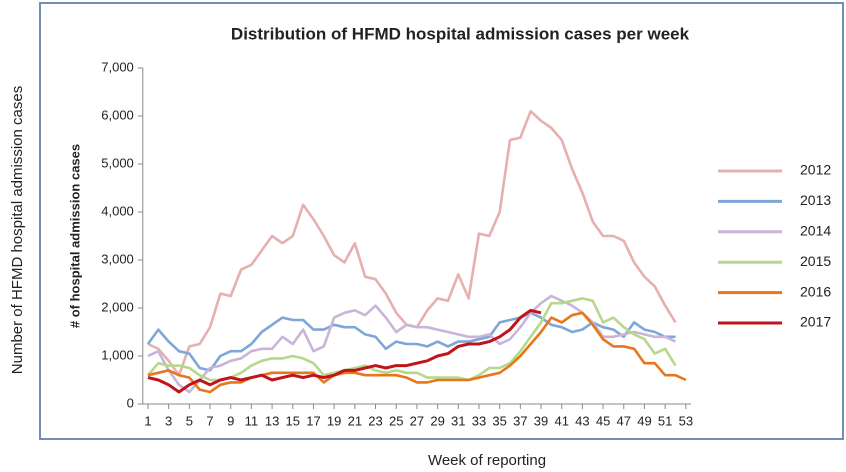  What do you see at coordinates (396, 420) in the screenshot?
I see `x-tick-label: 25` at bounding box center [396, 420].